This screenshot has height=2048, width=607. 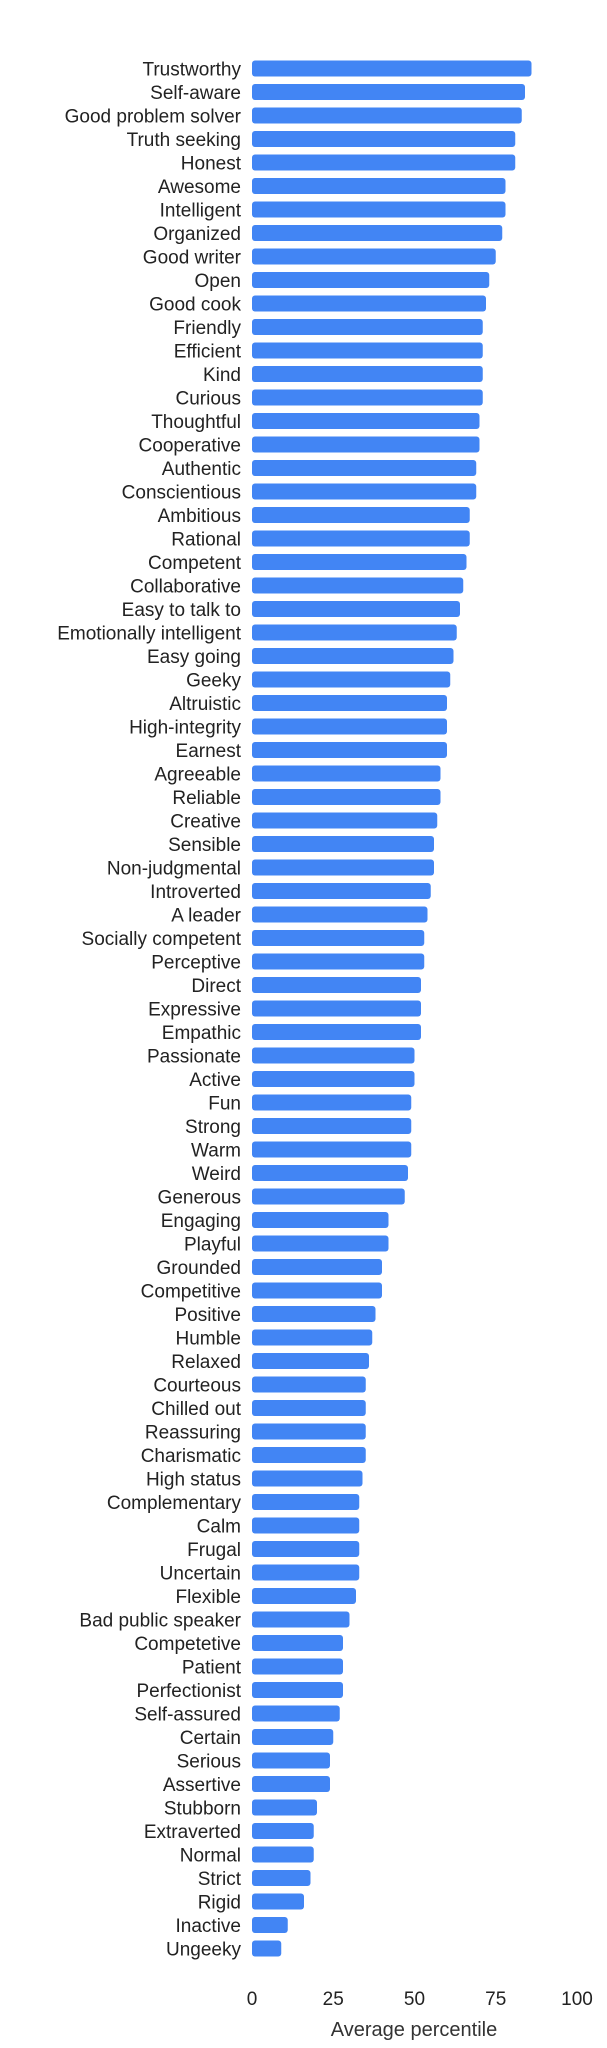 I want to click on category-label: Collaborative, so click(x=185, y=587).